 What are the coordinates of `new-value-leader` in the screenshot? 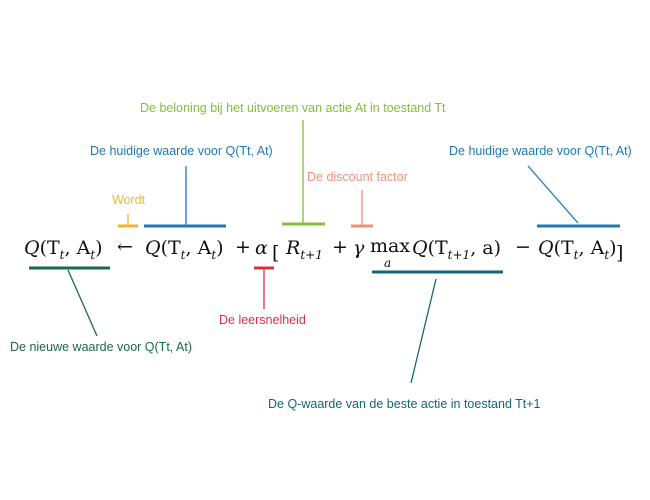 It's located at (82, 303).